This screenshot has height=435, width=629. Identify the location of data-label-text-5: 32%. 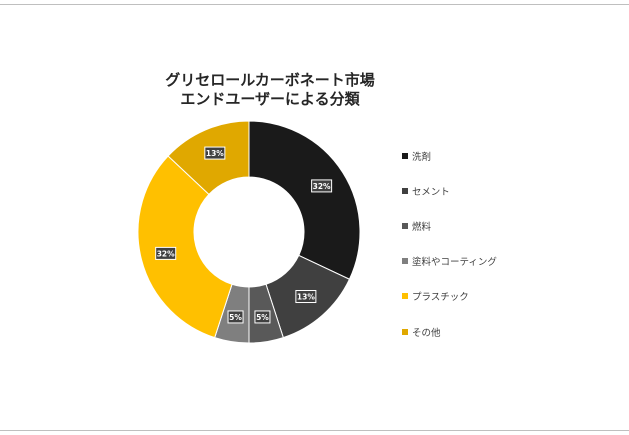
(166, 253).